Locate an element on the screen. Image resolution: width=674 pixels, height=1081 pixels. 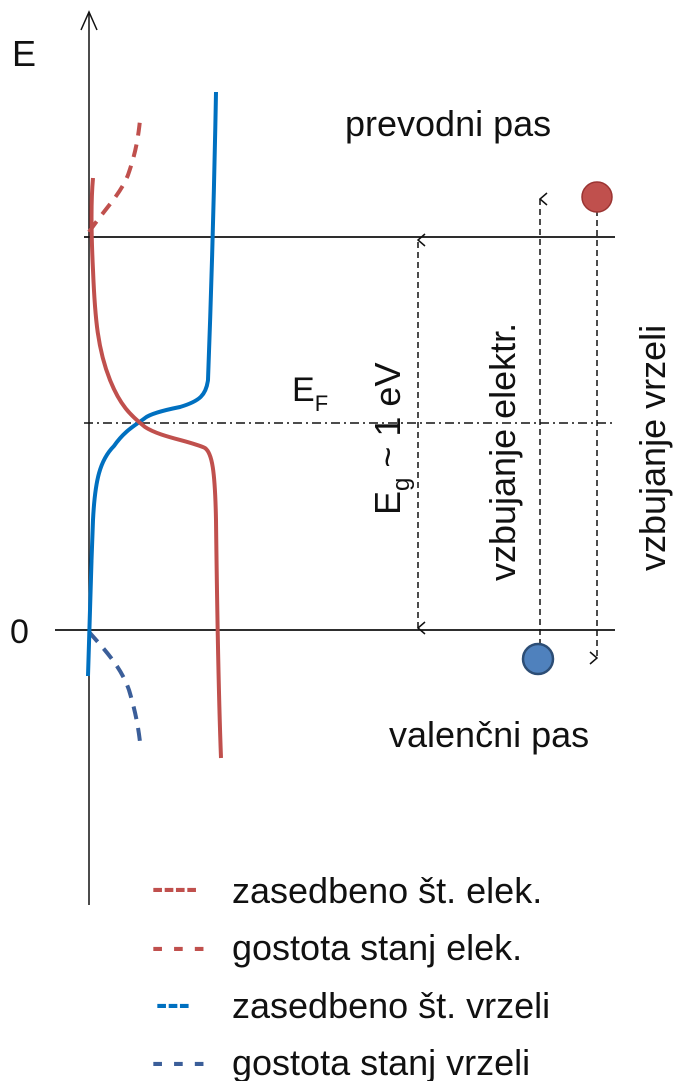
hole-dot is located at coordinates (538, 659).